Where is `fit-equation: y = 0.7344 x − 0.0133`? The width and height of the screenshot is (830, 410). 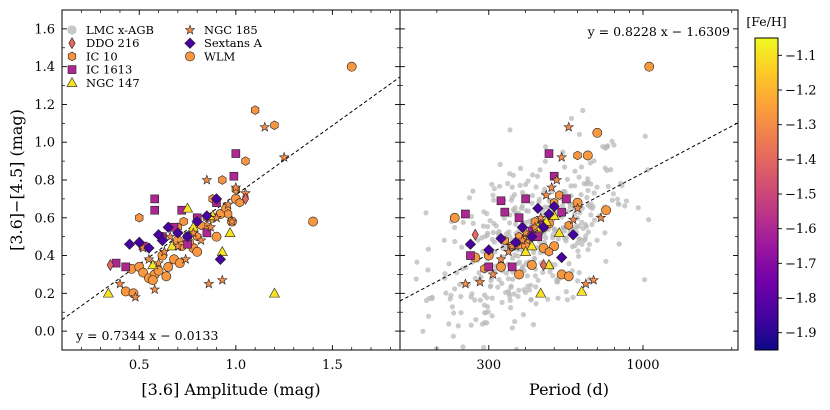 fit-equation: y = 0.7344 x − 0.0133 is located at coordinates (146, 335).